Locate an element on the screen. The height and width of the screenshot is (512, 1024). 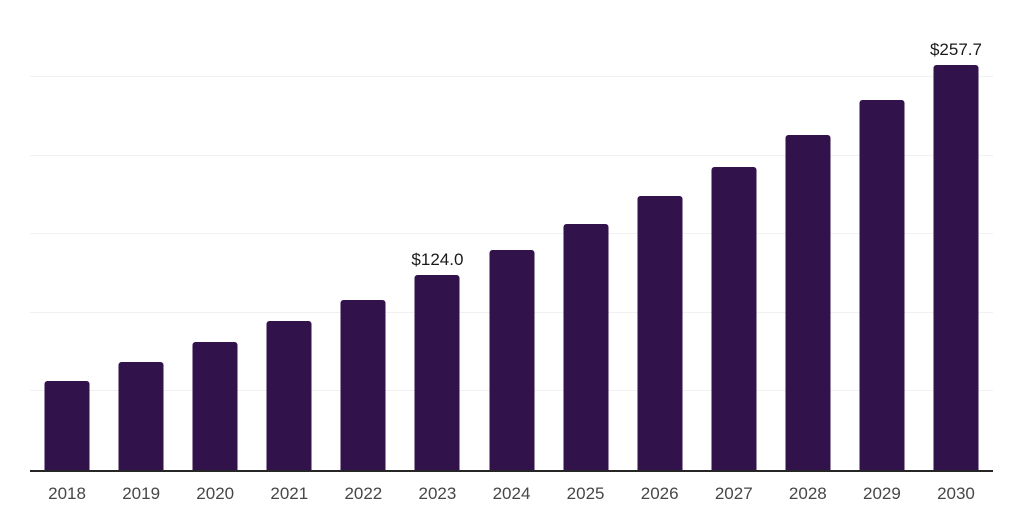
bar-slot-2028 is located at coordinates (808, 235).